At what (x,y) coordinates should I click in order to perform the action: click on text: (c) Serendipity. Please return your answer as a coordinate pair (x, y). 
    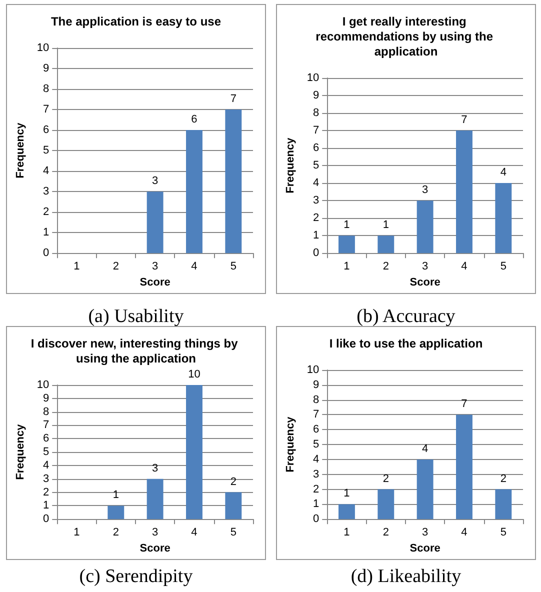
    Looking at the image, I should click on (136, 577).